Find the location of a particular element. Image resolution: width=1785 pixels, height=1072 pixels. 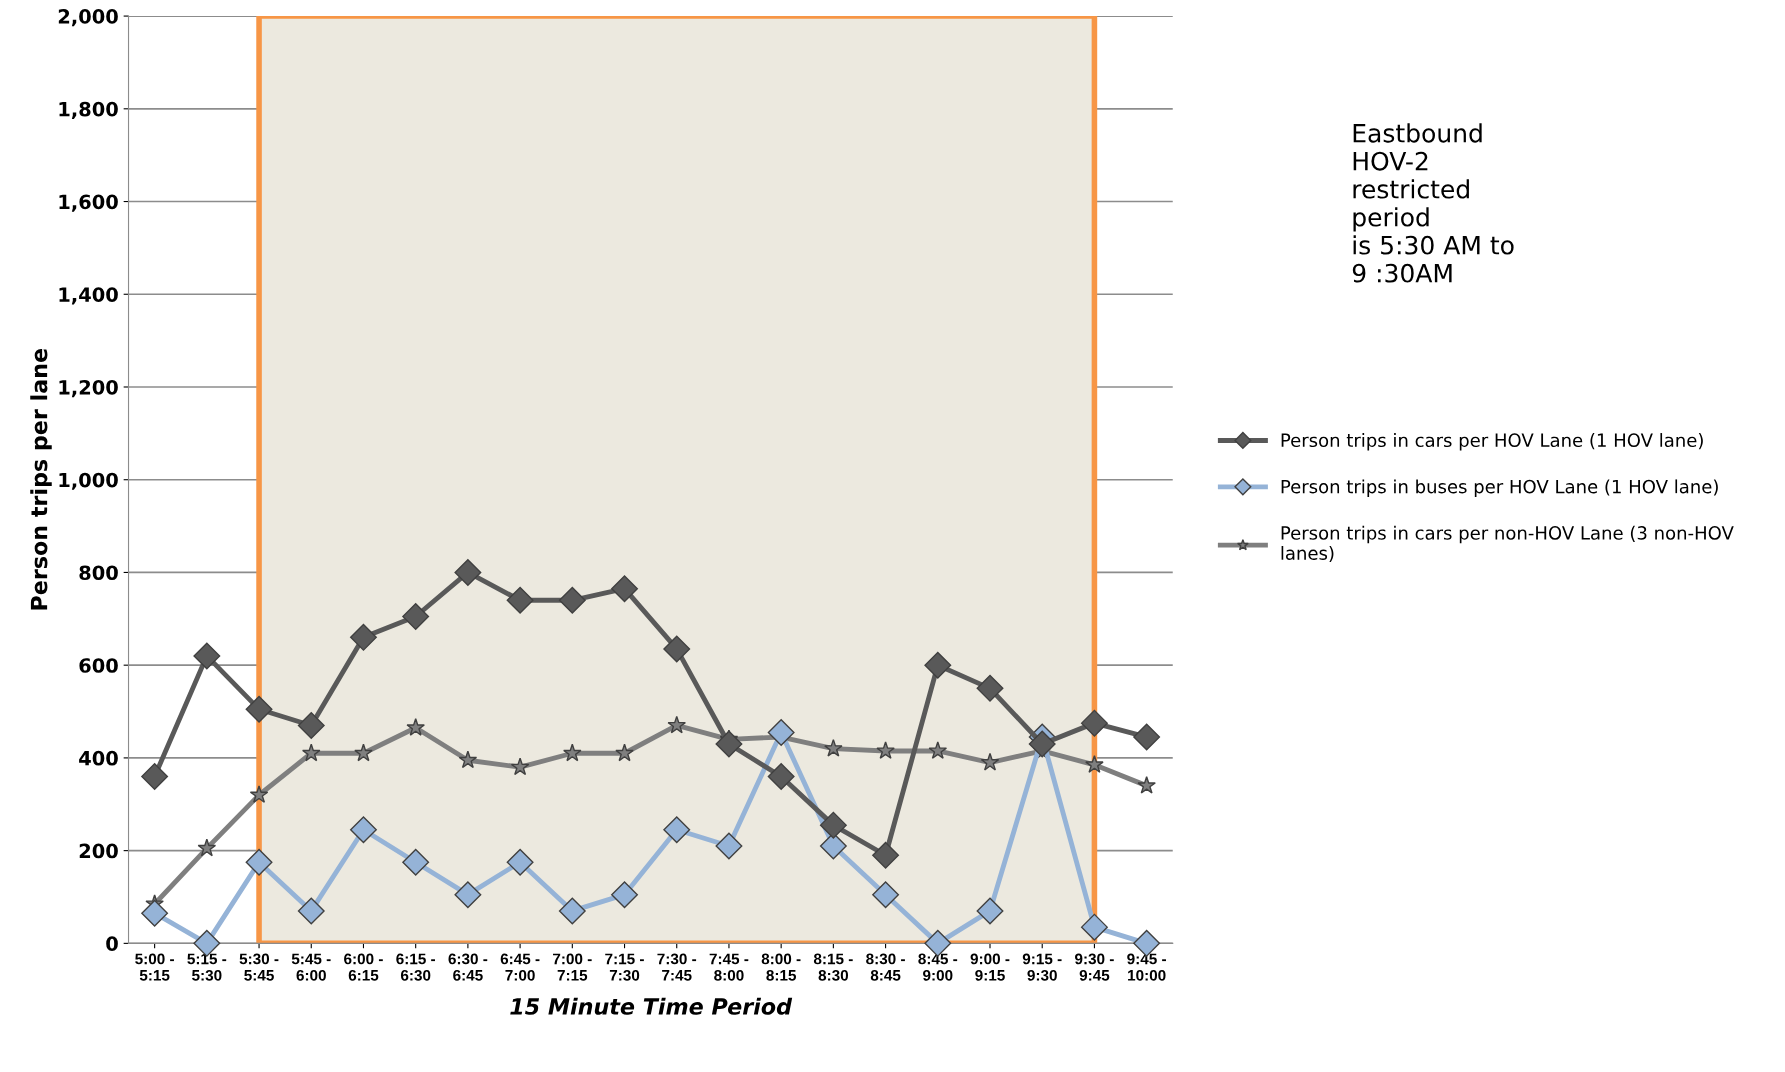

x-tick-label: 6:15 - 6:30 is located at coordinates (416, 967).